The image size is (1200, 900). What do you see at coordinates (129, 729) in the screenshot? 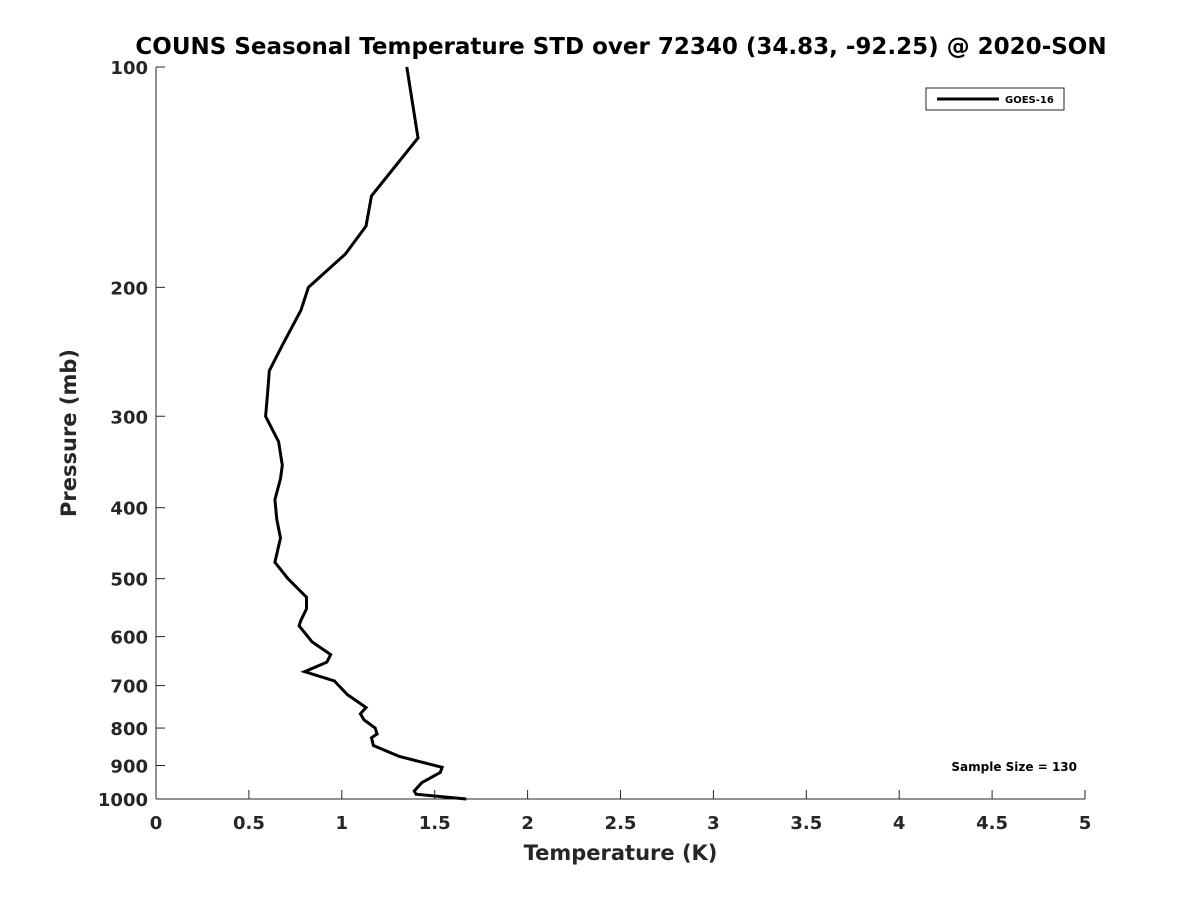
I see `y-tick-label: 800` at bounding box center [129, 729].